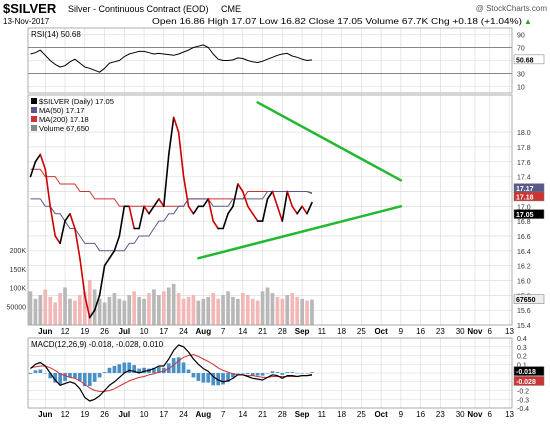  I want to click on price-xtick: 28, so click(282, 331).